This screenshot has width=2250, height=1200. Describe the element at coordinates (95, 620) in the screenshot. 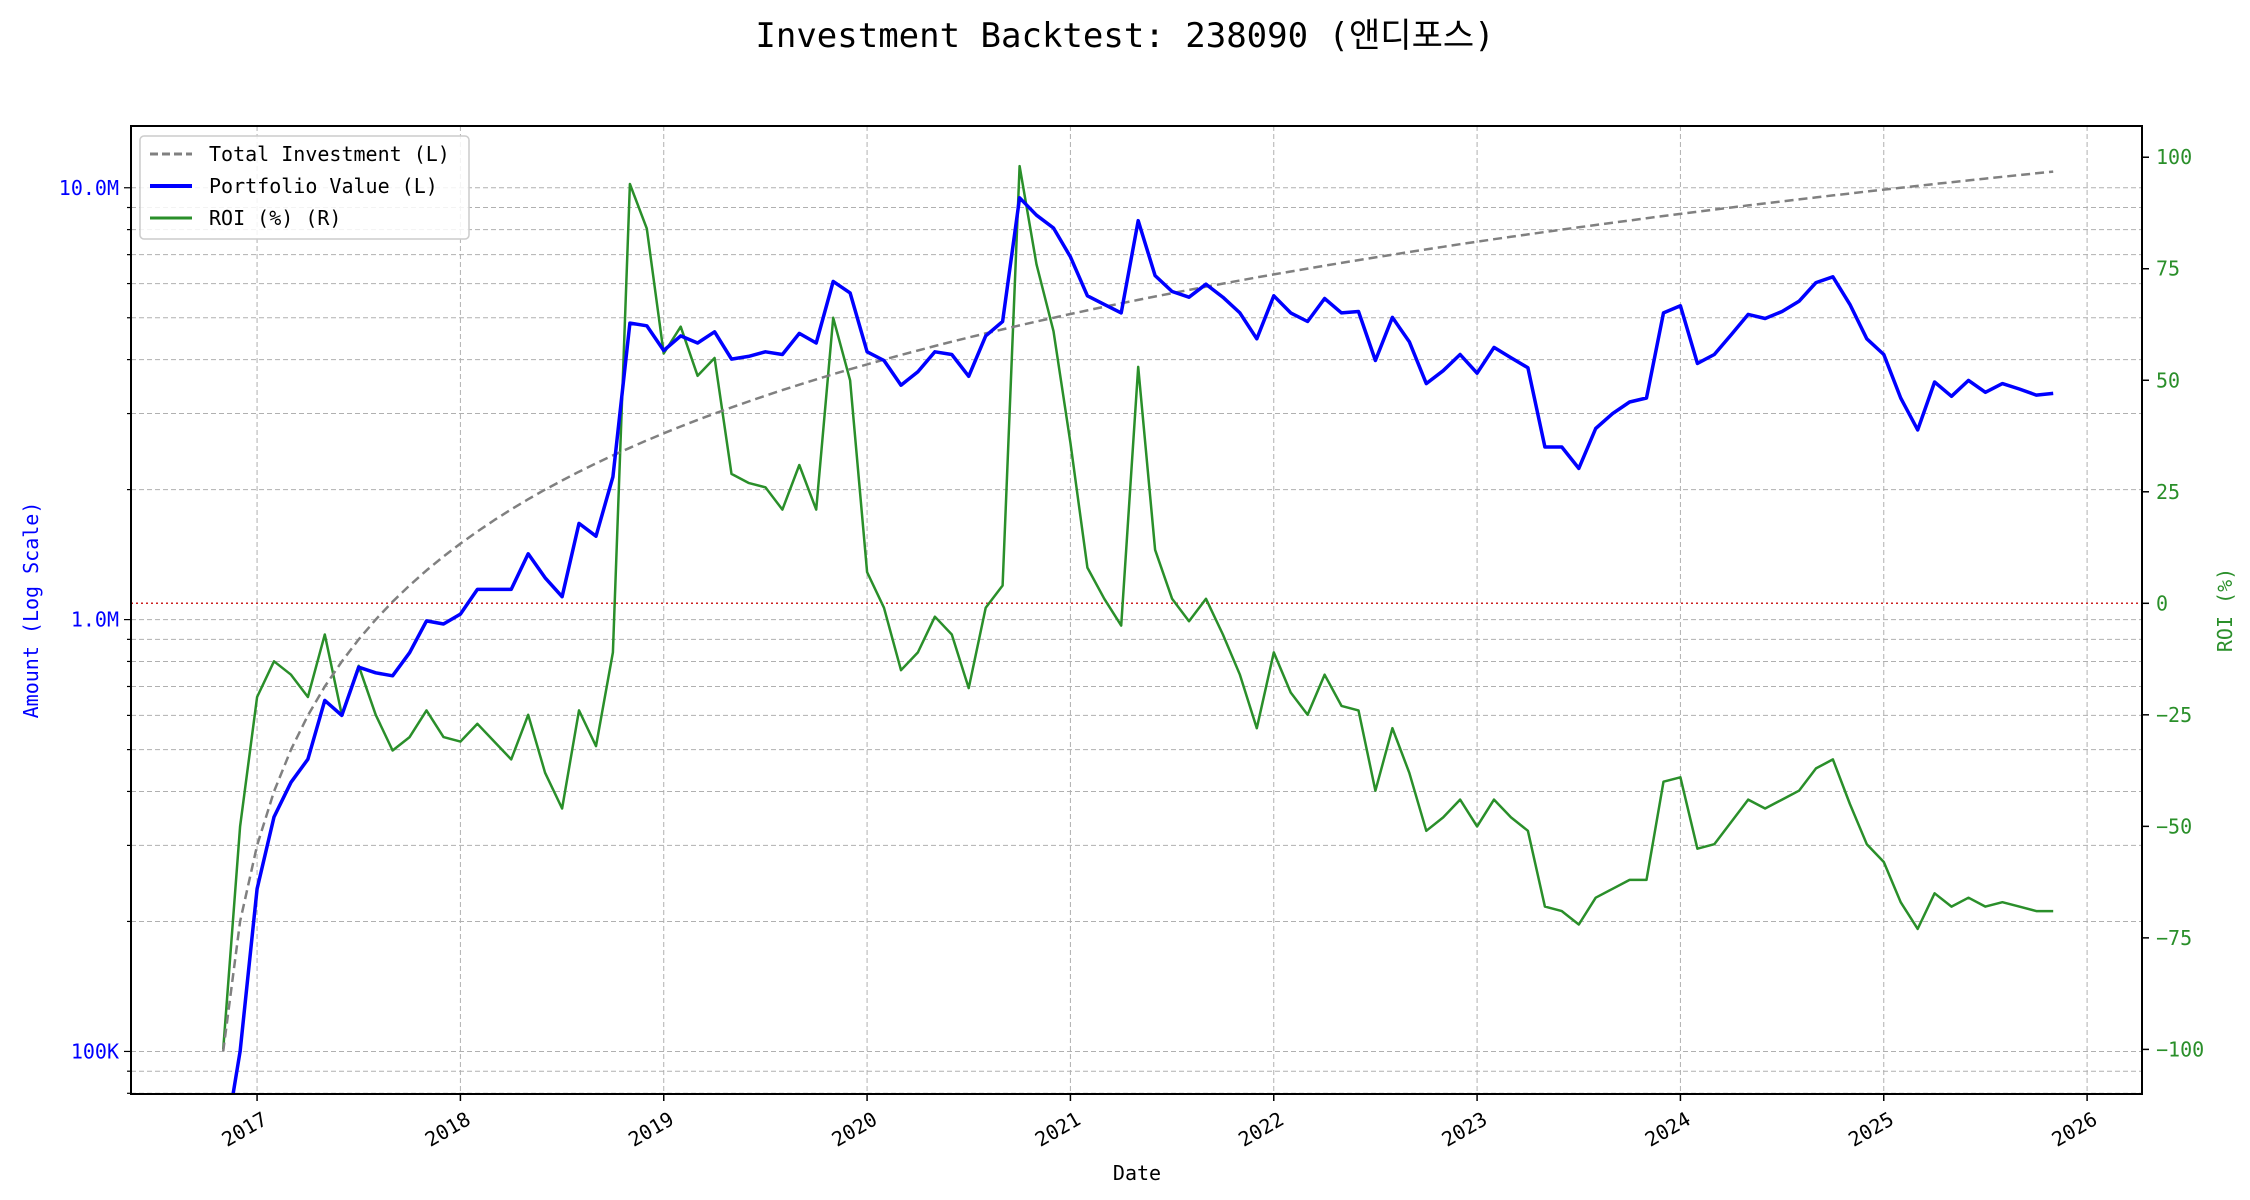

I see `left-y-tick-label: 1.0M` at that location.